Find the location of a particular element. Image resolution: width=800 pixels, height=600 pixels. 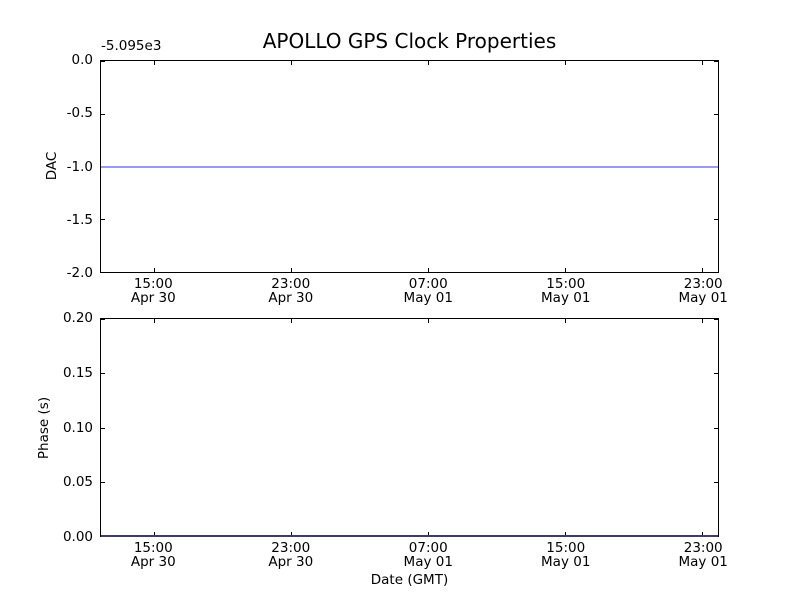

y-tick-label: 0.00 is located at coordinates (77, 537).